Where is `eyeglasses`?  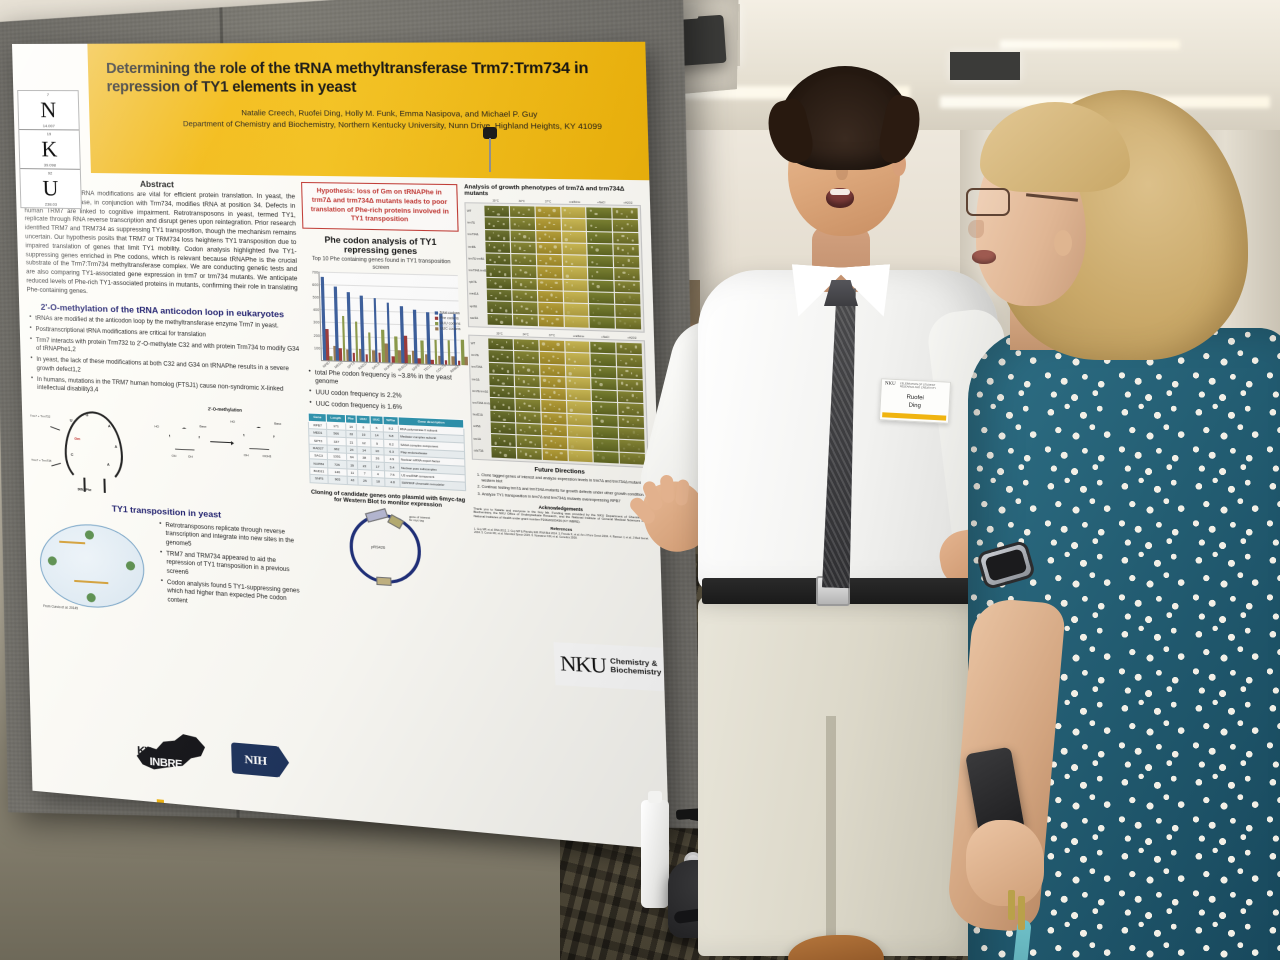
eyeglasses is located at coordinates (1022, 203).